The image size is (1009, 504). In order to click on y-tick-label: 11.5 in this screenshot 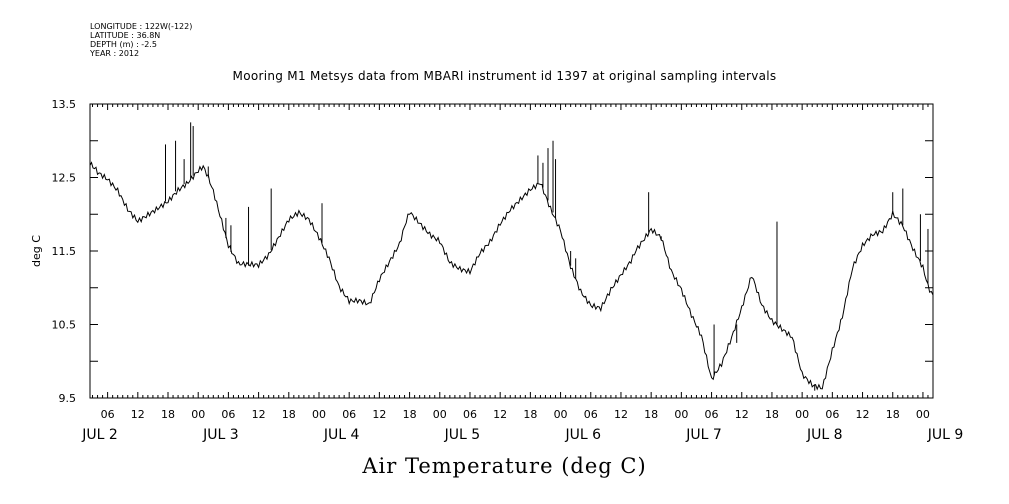, I will do `click(64, 251)`.